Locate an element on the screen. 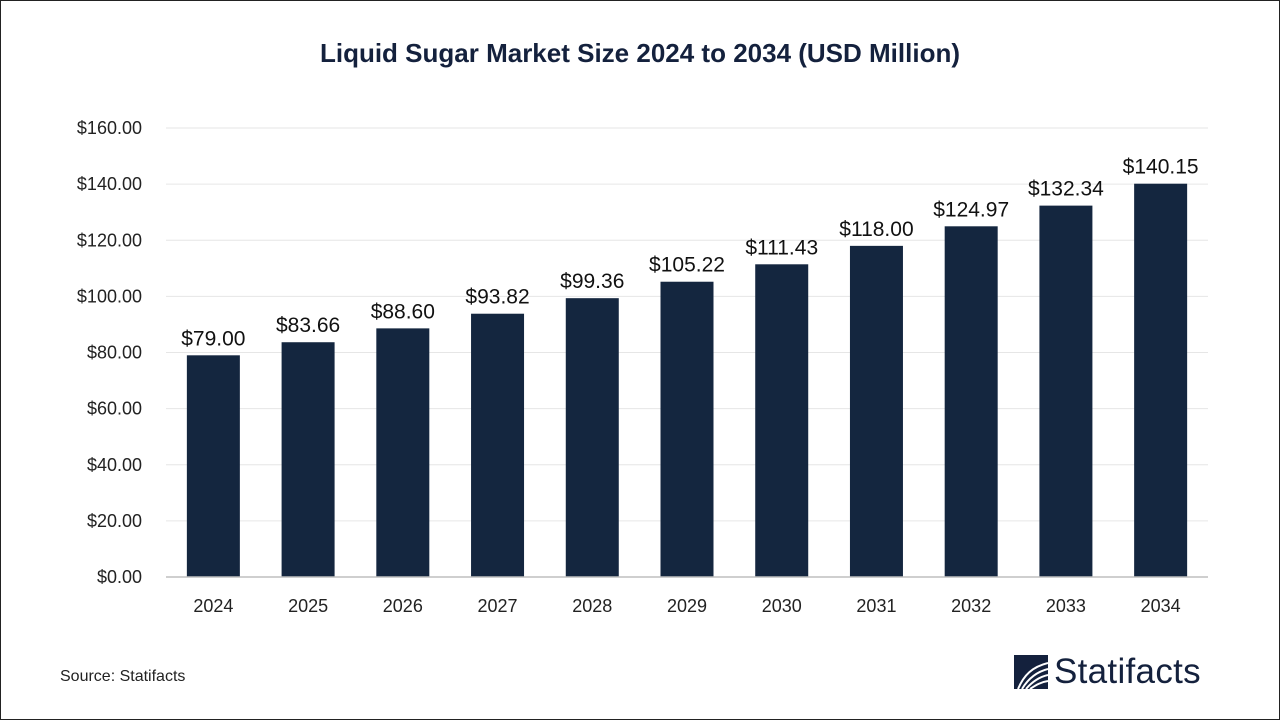 The height and width of the screenshot is (720, 1280). y-tick-label: $160.00 is located at coordinates (109, 128).